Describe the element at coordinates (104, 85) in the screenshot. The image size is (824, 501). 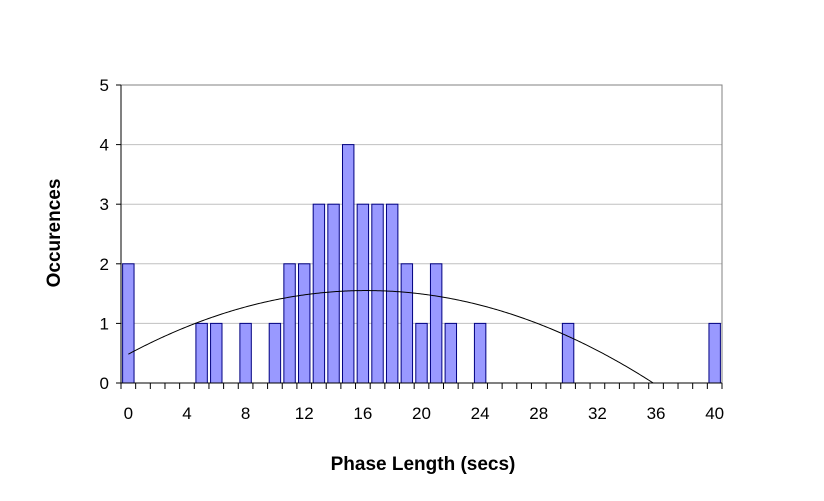
I see `y-tick-label: 5` at that location.